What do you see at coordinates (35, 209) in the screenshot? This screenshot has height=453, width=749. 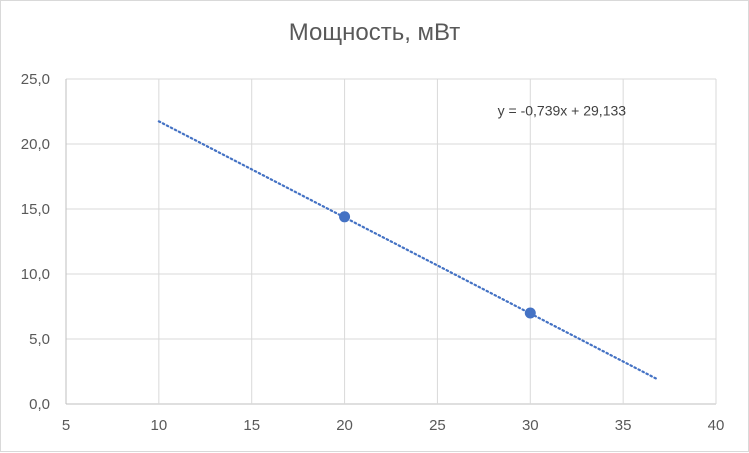 I see `y-tick-label: 15,0` at bounding box center [35, 209].